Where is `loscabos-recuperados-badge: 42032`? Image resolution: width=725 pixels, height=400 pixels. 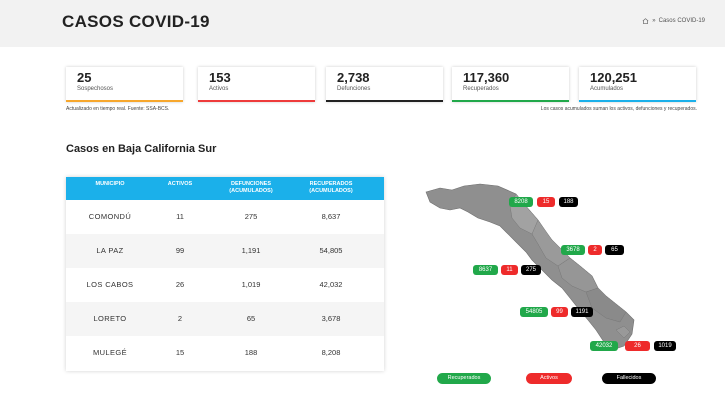
loscabos-recuperados-badge: 42032 is located at coordinates (604, 346).